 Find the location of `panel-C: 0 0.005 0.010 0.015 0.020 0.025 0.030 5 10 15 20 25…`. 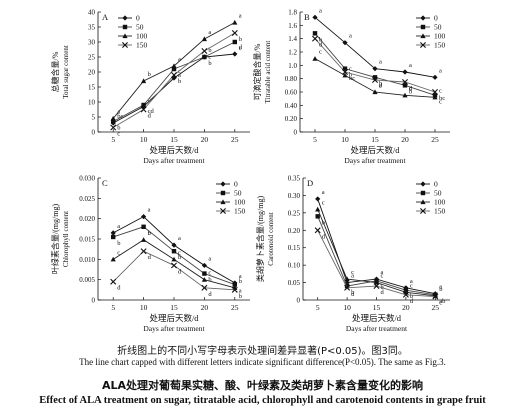

panel-C: 0 0.005 0.010 0.015 0.020 0.025 0.030 5 10 15 20 25… is located at coordinates (150, 254).